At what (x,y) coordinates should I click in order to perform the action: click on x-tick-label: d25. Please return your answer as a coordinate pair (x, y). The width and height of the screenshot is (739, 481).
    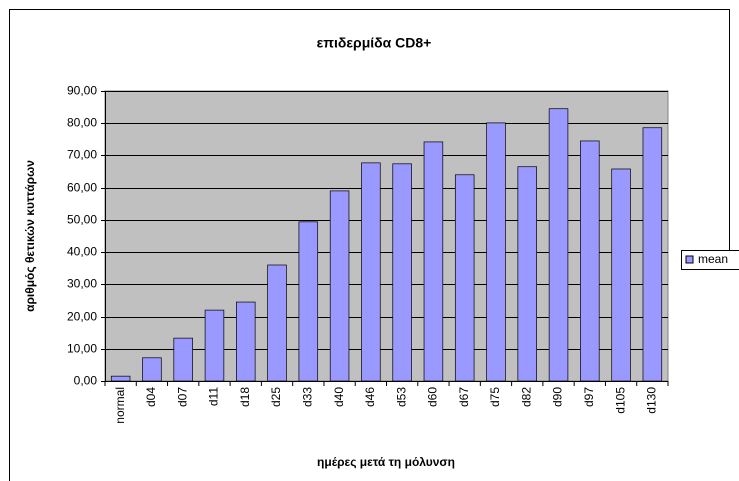
    Looking at the image, I should click on (276, 397).